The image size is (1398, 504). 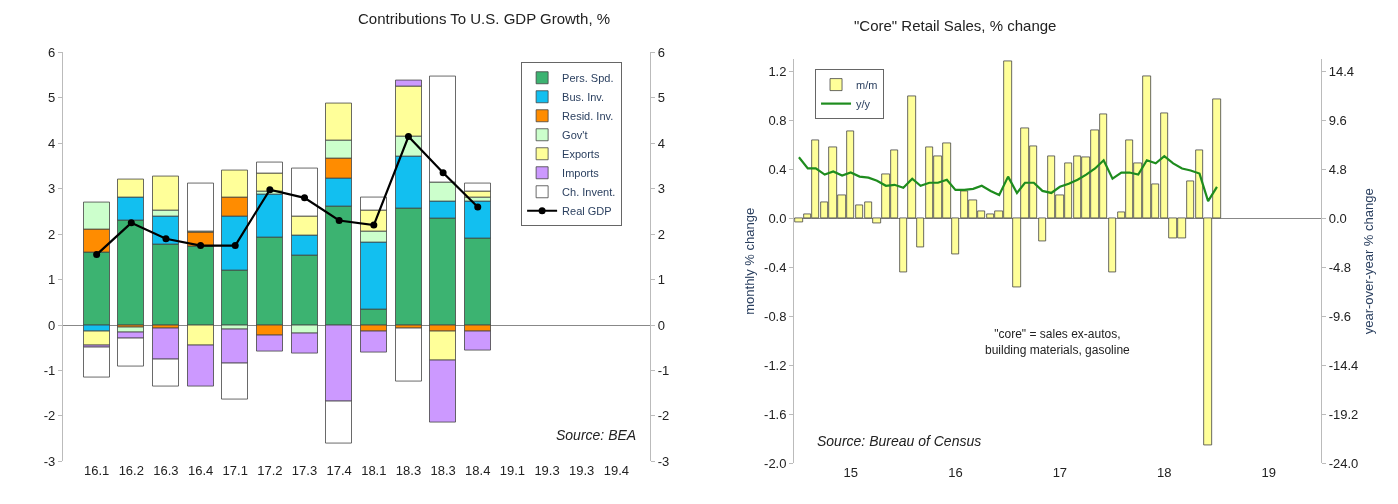 I want to click on y-tick-label: -0.4, so click(x=775, y=267).